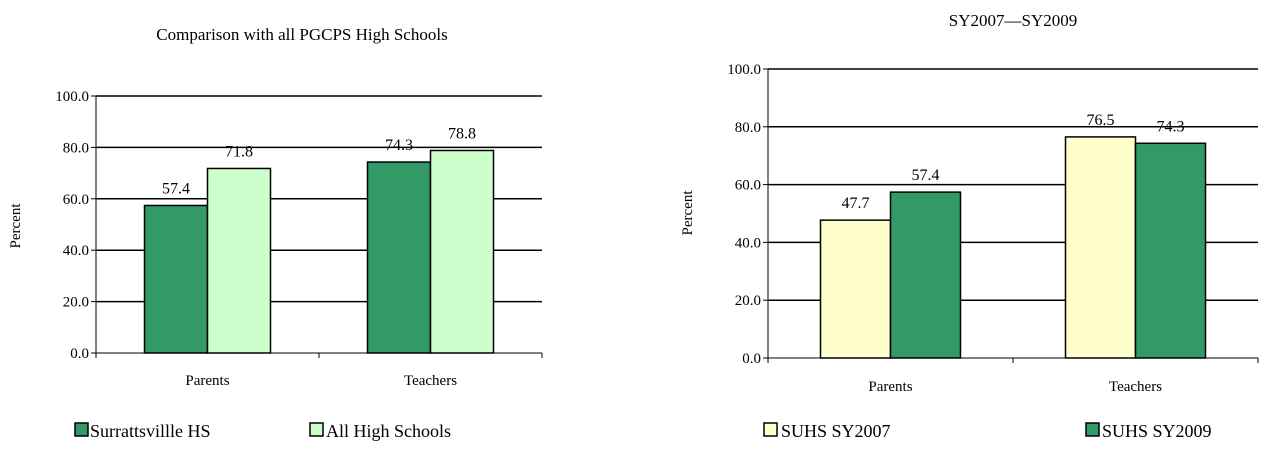  I want to click on data-labels: 57.4 71.8 74.3 78.8, so click(319, 161).